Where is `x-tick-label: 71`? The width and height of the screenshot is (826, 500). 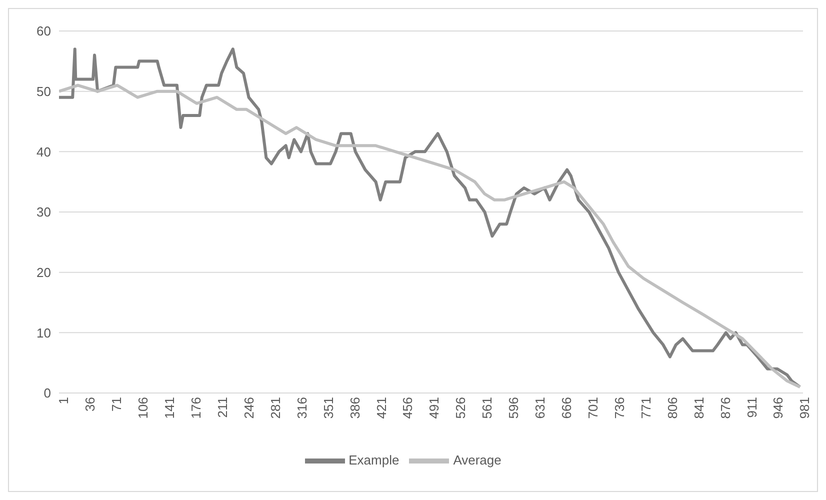
x-tick-label: 71 is located at coordinates (116, 404).